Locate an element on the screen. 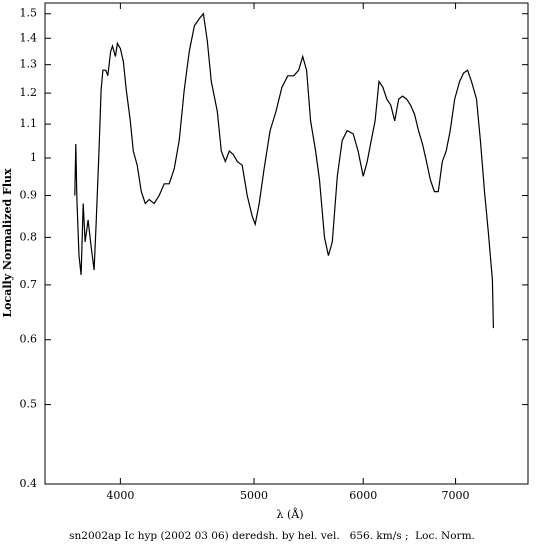  y-tick-label: 0.5 is located at coordinates (29, 404).